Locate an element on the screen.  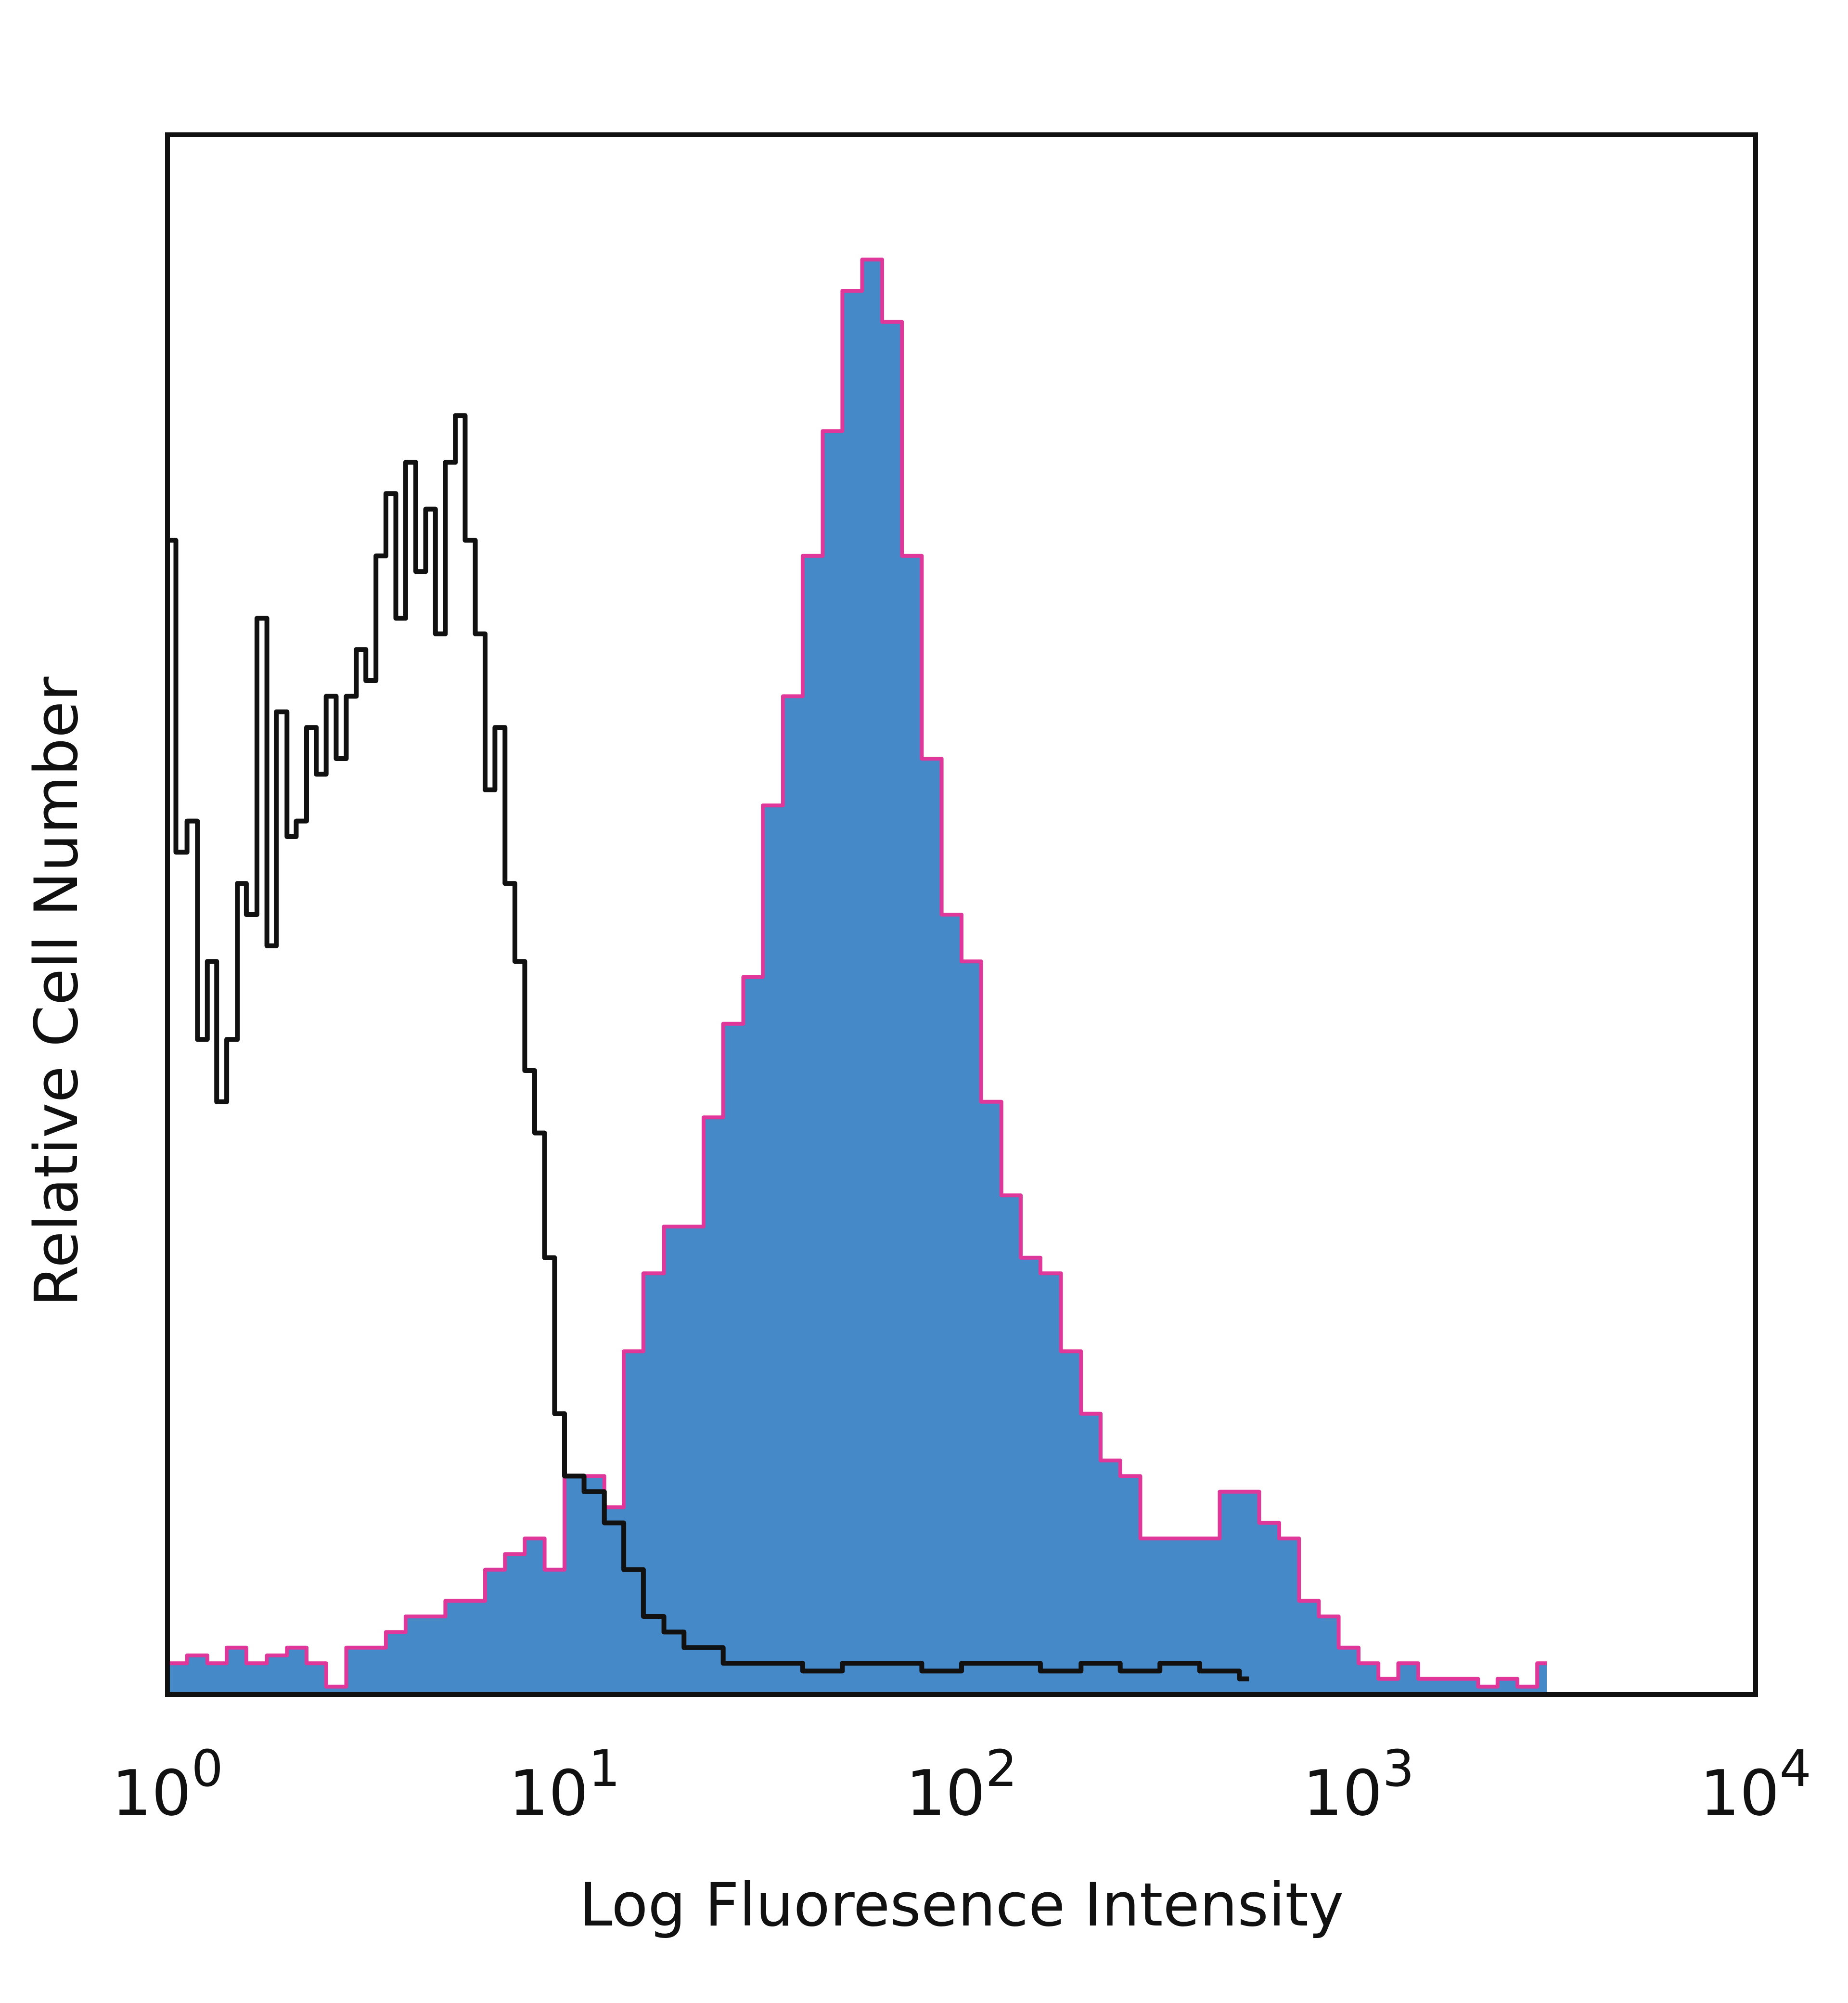
x-tick-exponent: 2 is located at coordinates (1001, 1768).